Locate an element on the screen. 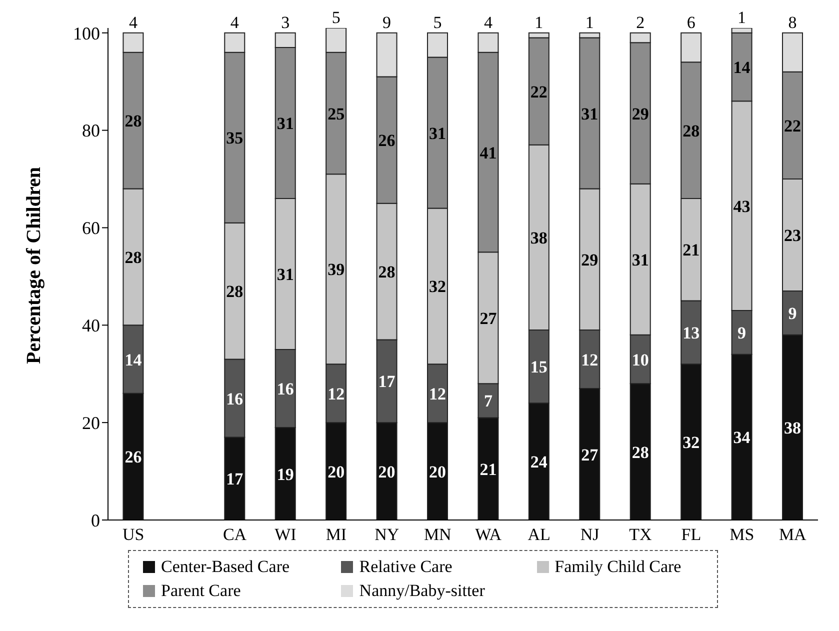 This screenshot has height=631, width=839. legend-label: Nanny/Baby-sitter is located at coordinates (422, 591).